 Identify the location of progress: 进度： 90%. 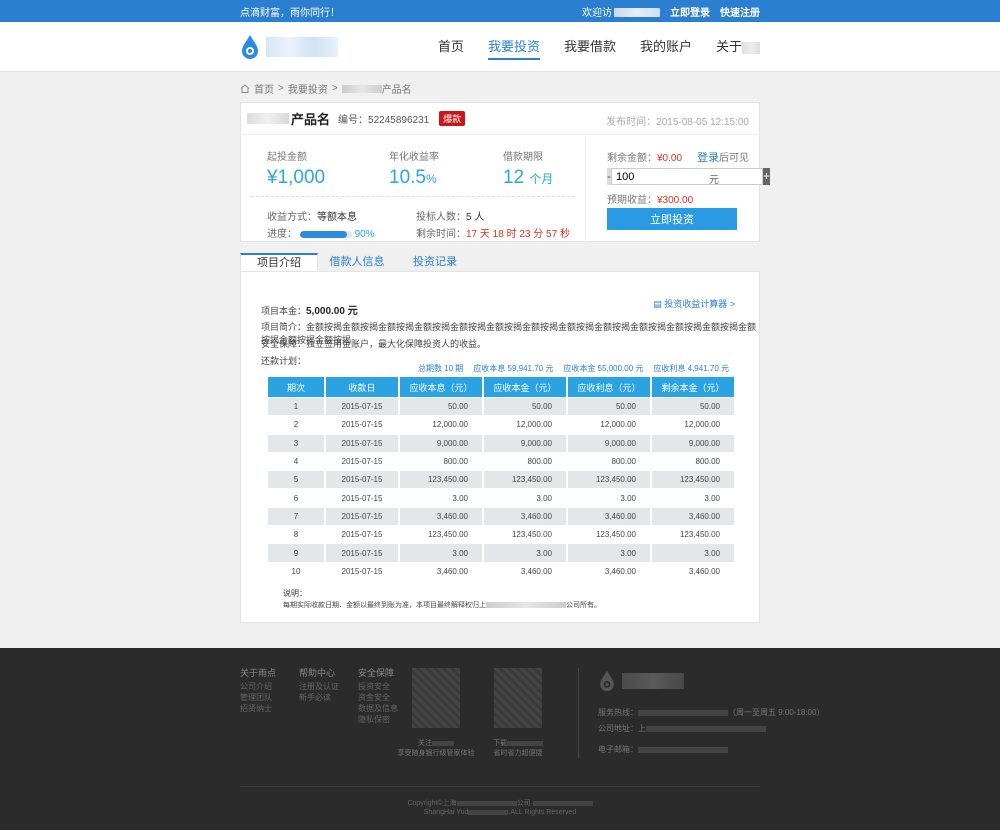
(321, 234).